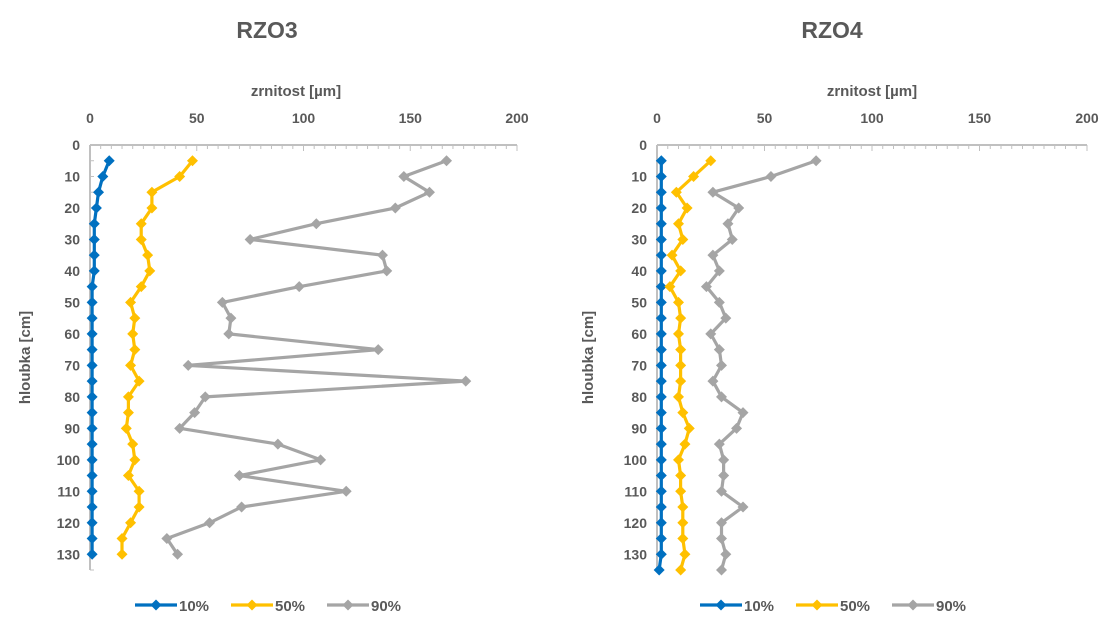  What do you see at coordinates (639, 334) in the screenshot?
I see `y-tick-label: 60` at bounding box center [639, 334].